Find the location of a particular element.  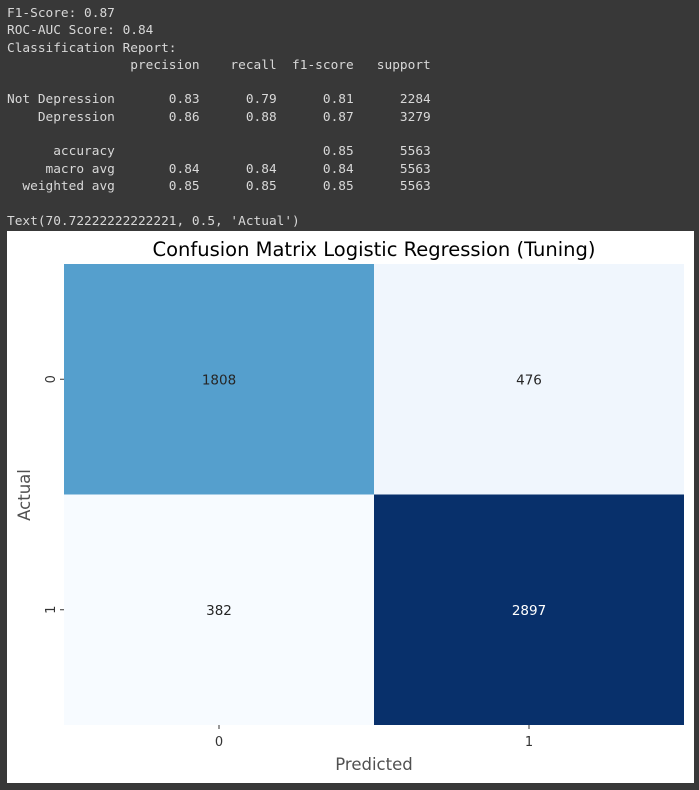

cell-value-label: 2897 is located at coordinates (529, 611).